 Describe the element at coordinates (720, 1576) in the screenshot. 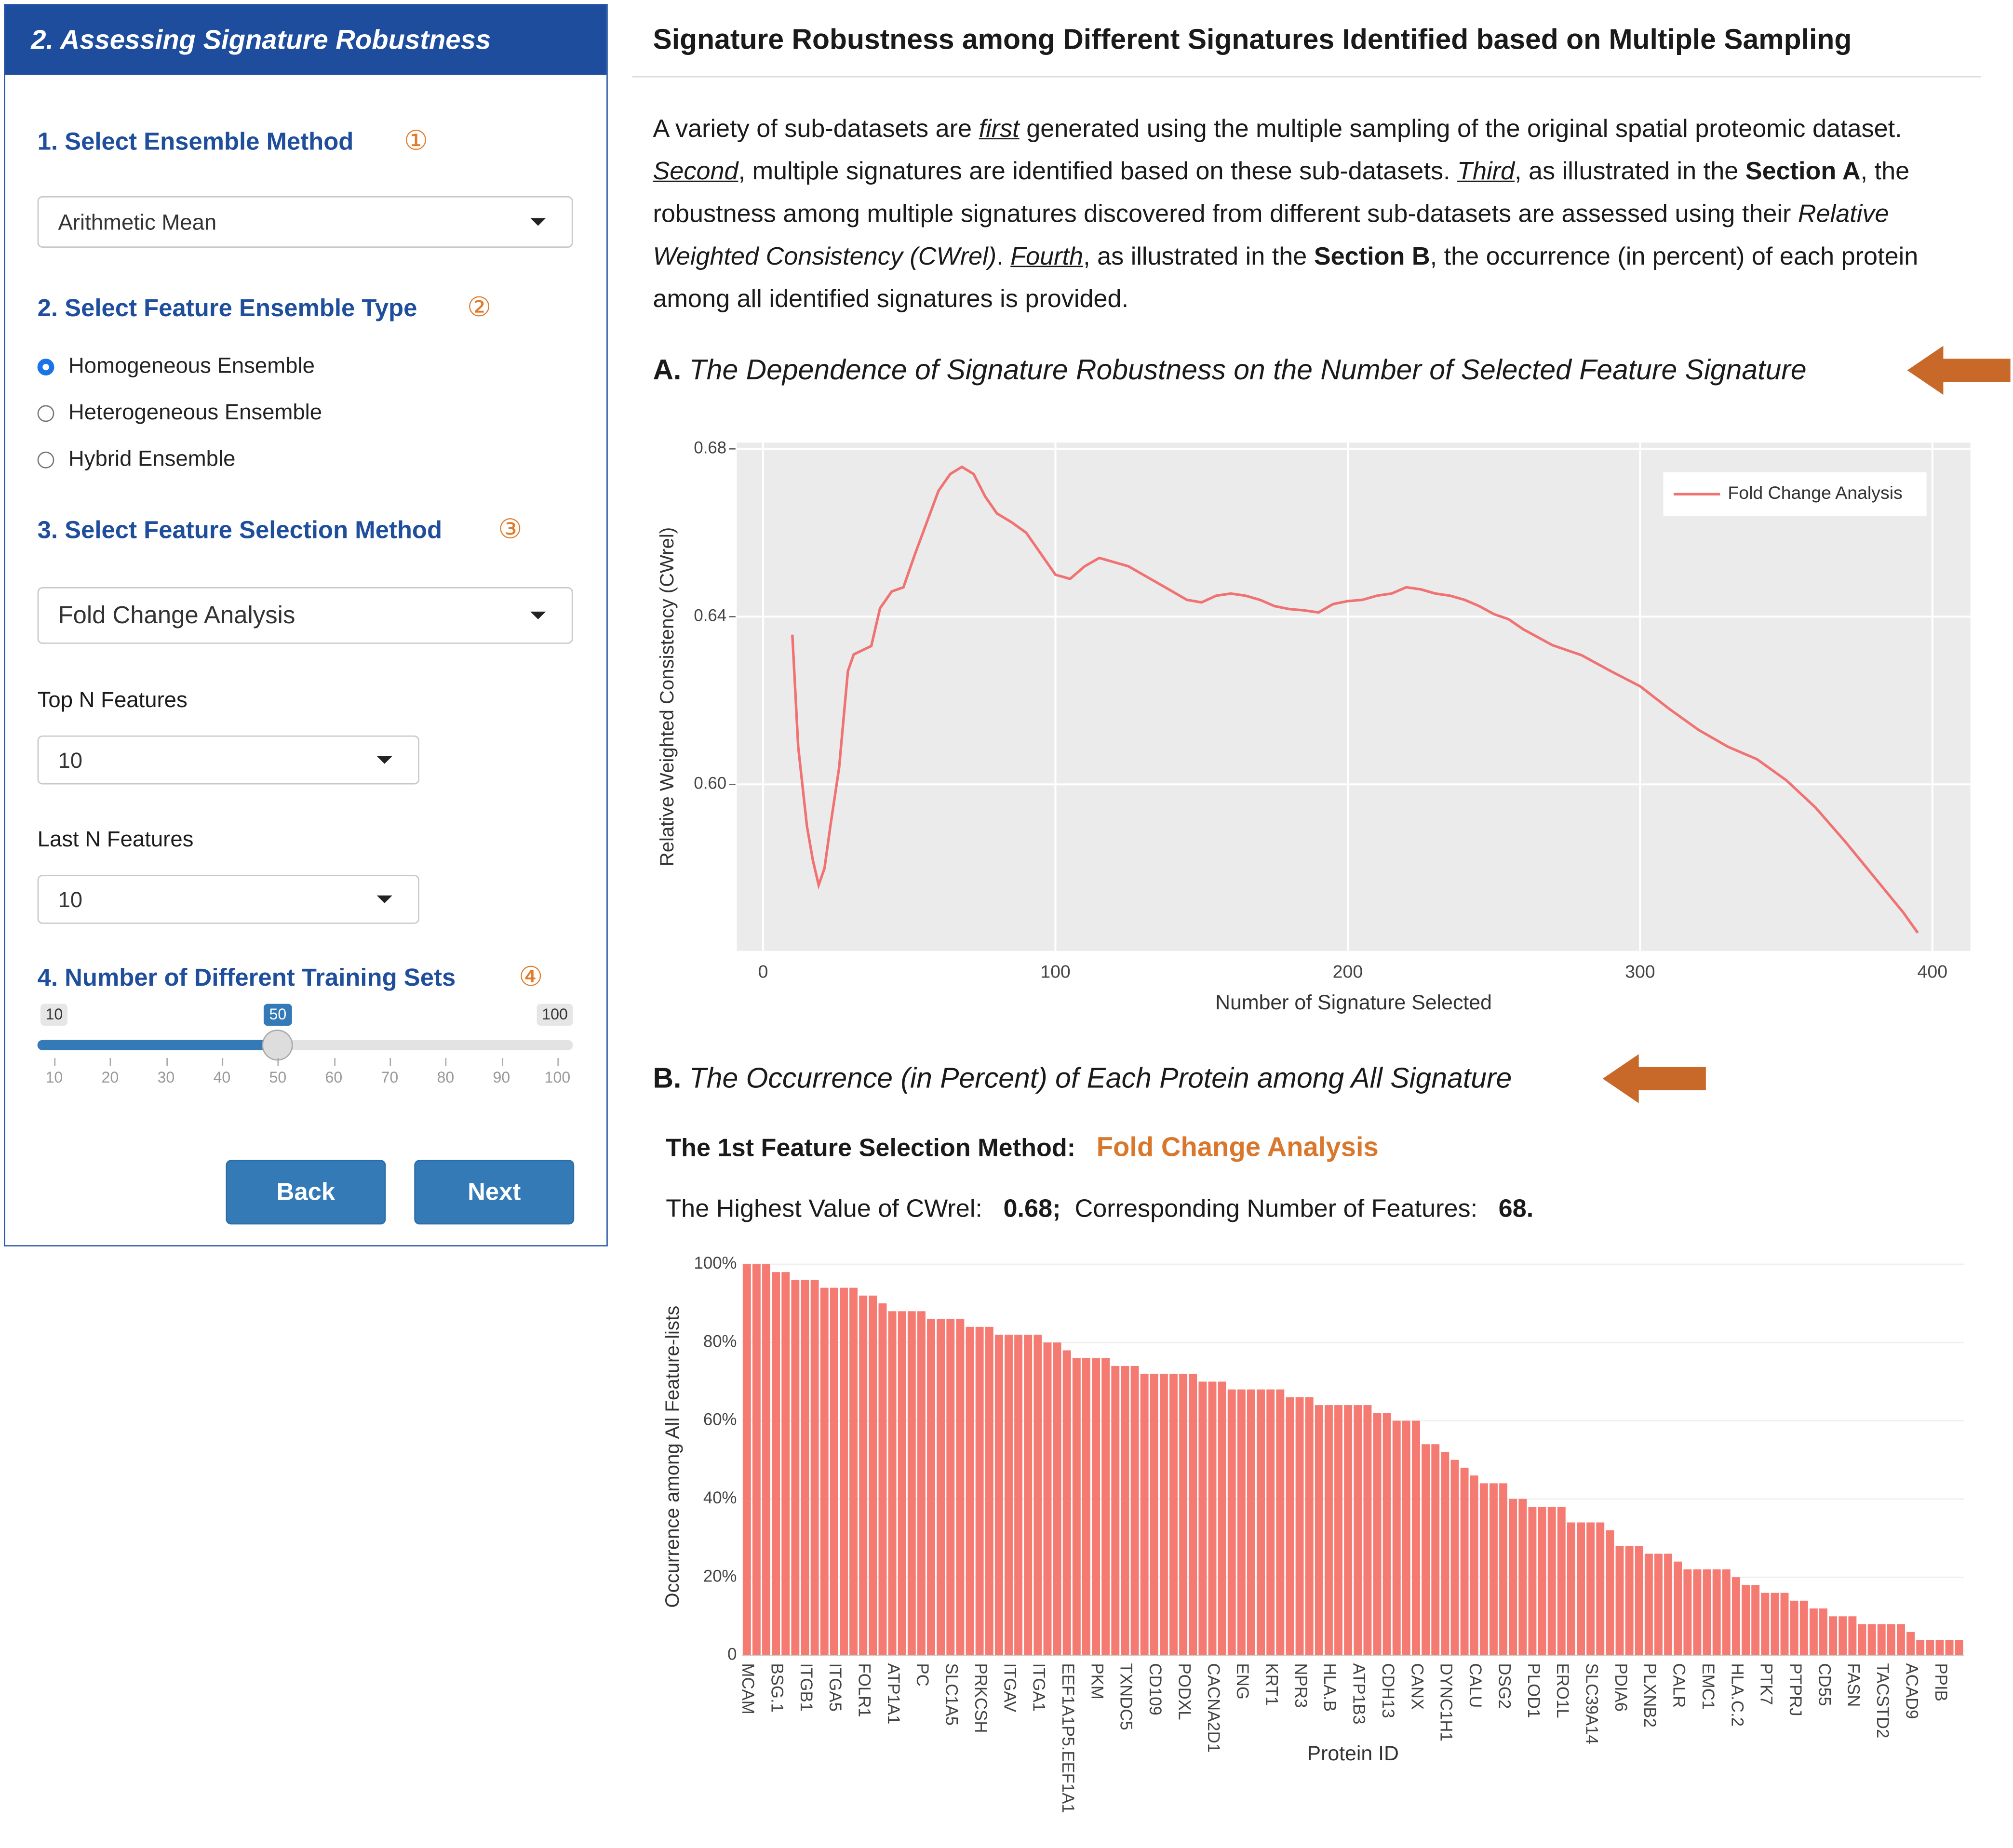

I see `y-tick-label: 20%` at that location.